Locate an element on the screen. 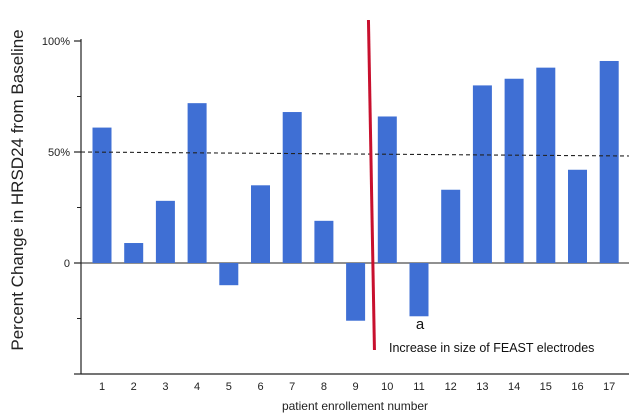  x-tick-label: 13 is located at coordinates (482, 387).